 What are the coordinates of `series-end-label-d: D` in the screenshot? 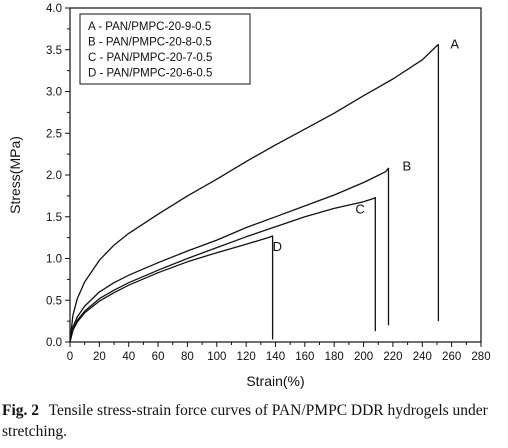 It's located at (277, 246).